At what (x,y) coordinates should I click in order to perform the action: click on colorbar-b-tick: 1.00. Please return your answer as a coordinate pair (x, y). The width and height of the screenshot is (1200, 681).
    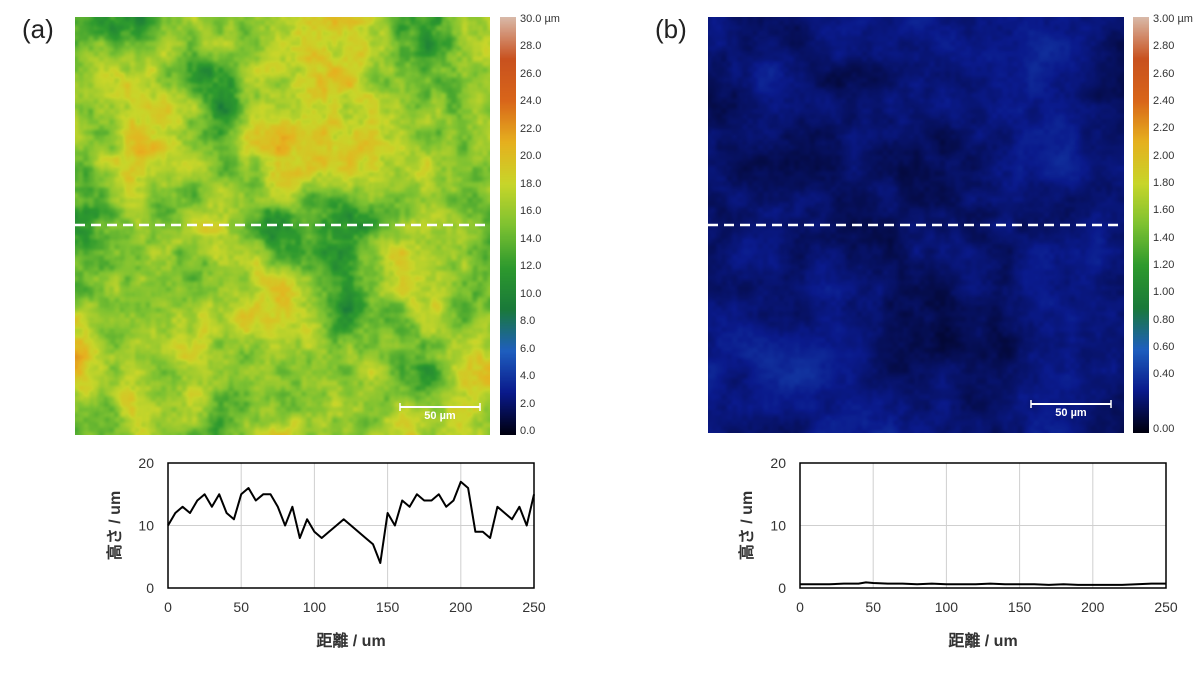
    Looking at the image, I should click on (1164, 292).